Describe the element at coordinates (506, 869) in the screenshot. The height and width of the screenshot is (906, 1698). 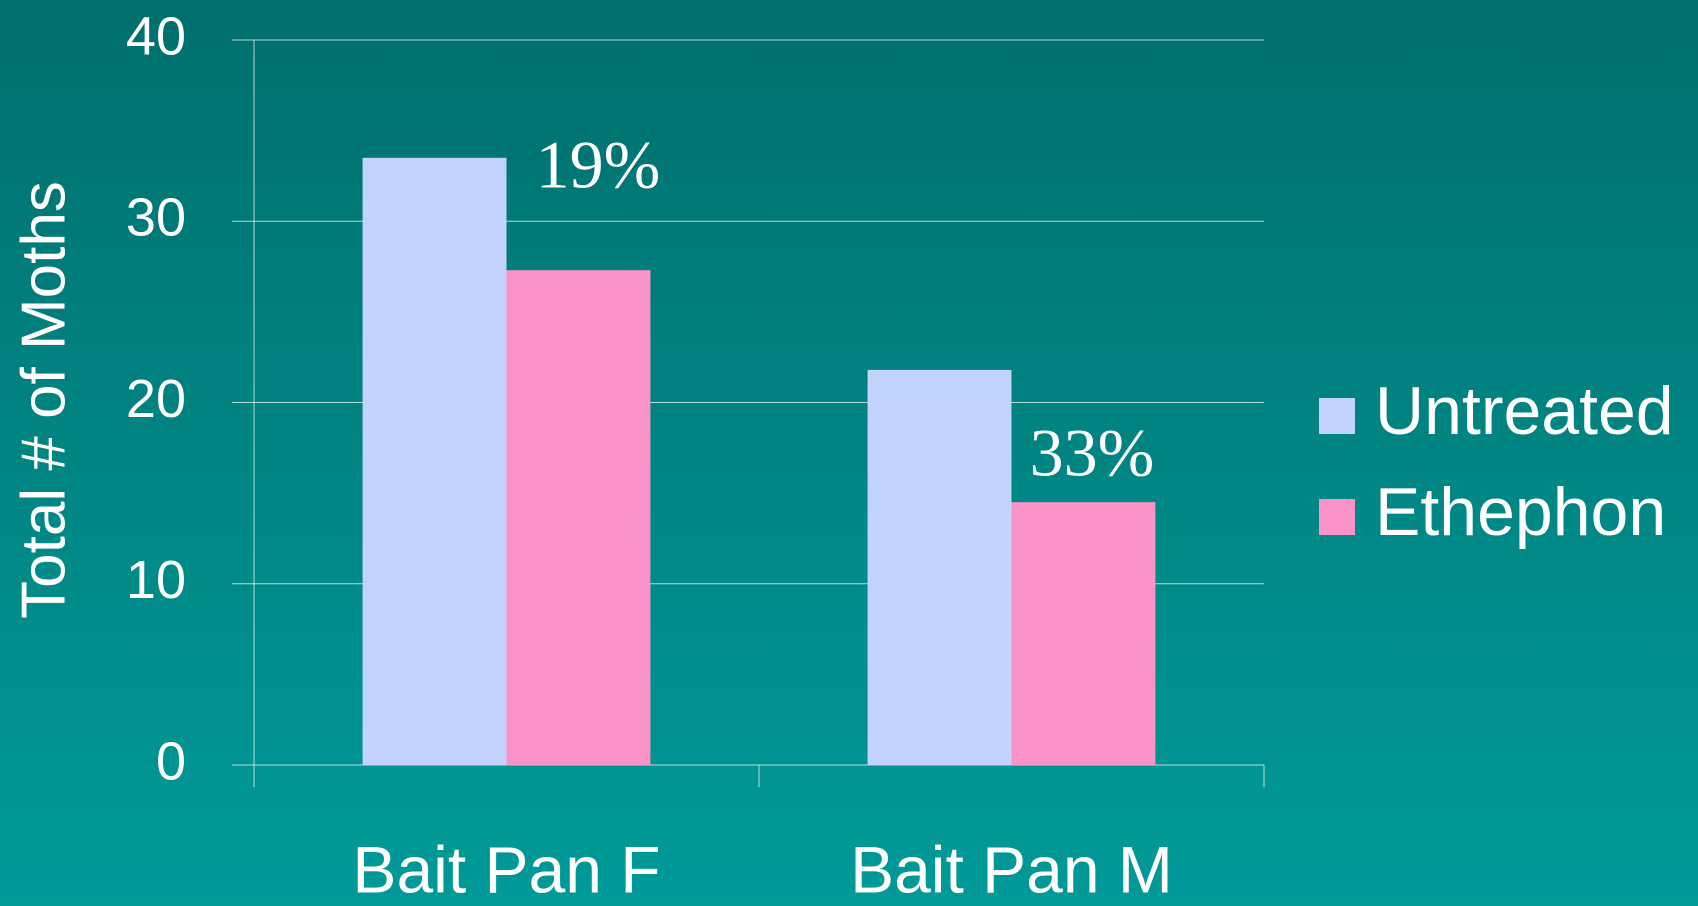
I see `x-tick-label: Bait Pan F` at that location.